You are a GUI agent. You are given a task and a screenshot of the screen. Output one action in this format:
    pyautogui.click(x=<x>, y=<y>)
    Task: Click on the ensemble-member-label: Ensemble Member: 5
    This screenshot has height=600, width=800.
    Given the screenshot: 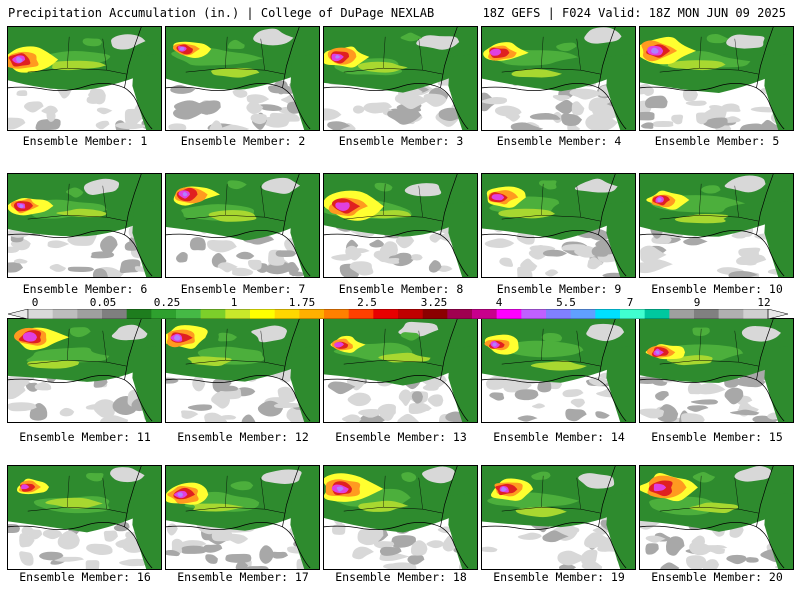 What is the action you would take?
    pyautogui.click(x=717, y=141)
    